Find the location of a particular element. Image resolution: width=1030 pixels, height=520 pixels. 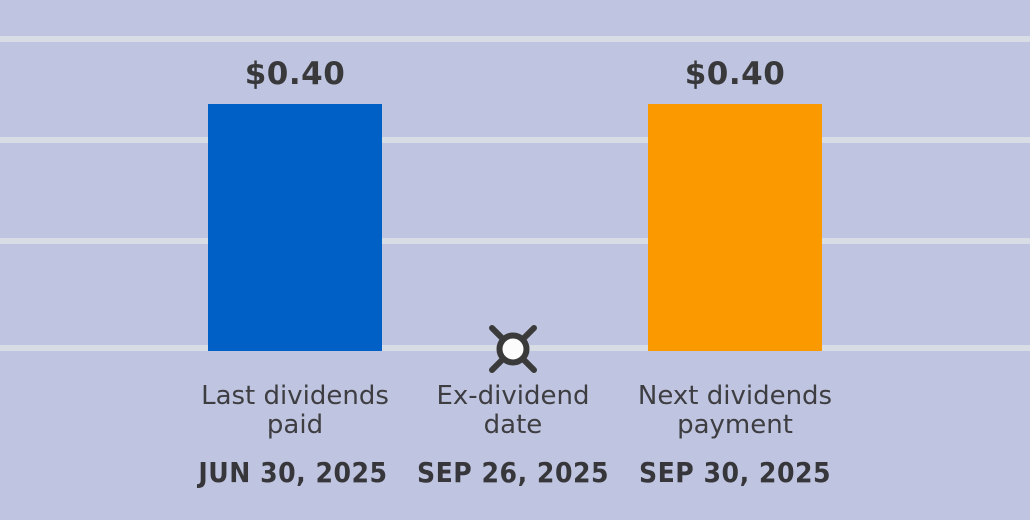

last-dividend-bar is located at coordinates (295, 227).